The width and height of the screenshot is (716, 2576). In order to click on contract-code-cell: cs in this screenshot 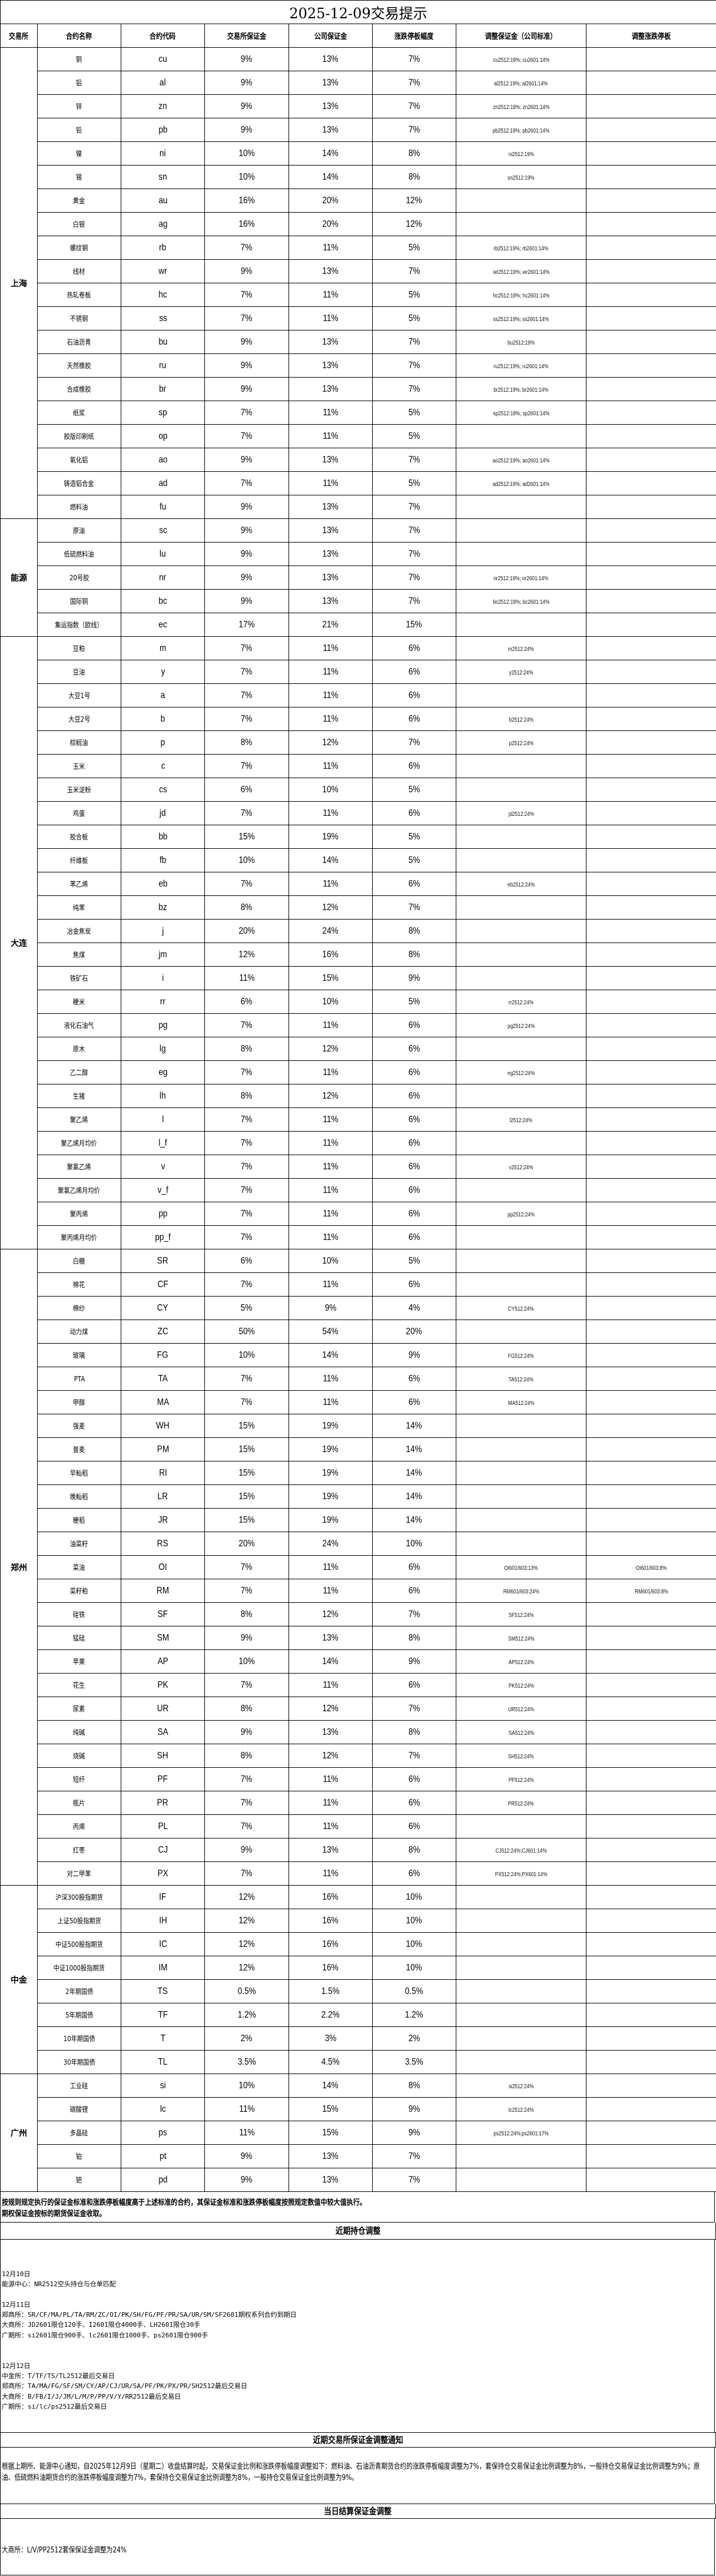, I will do `click(163, 790)`.